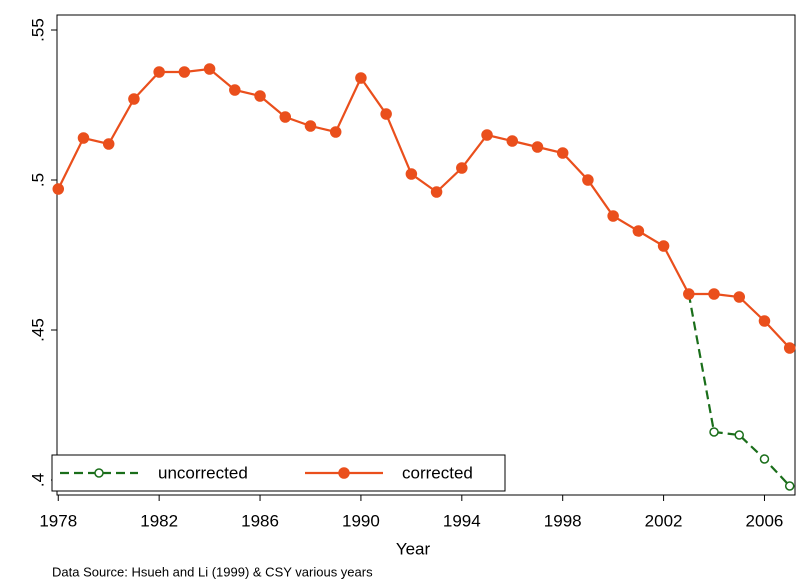 Image resolution: width=796 pixels, height=582 pixels. I want to click on x-tick-label: 1994, so click(462, 520).